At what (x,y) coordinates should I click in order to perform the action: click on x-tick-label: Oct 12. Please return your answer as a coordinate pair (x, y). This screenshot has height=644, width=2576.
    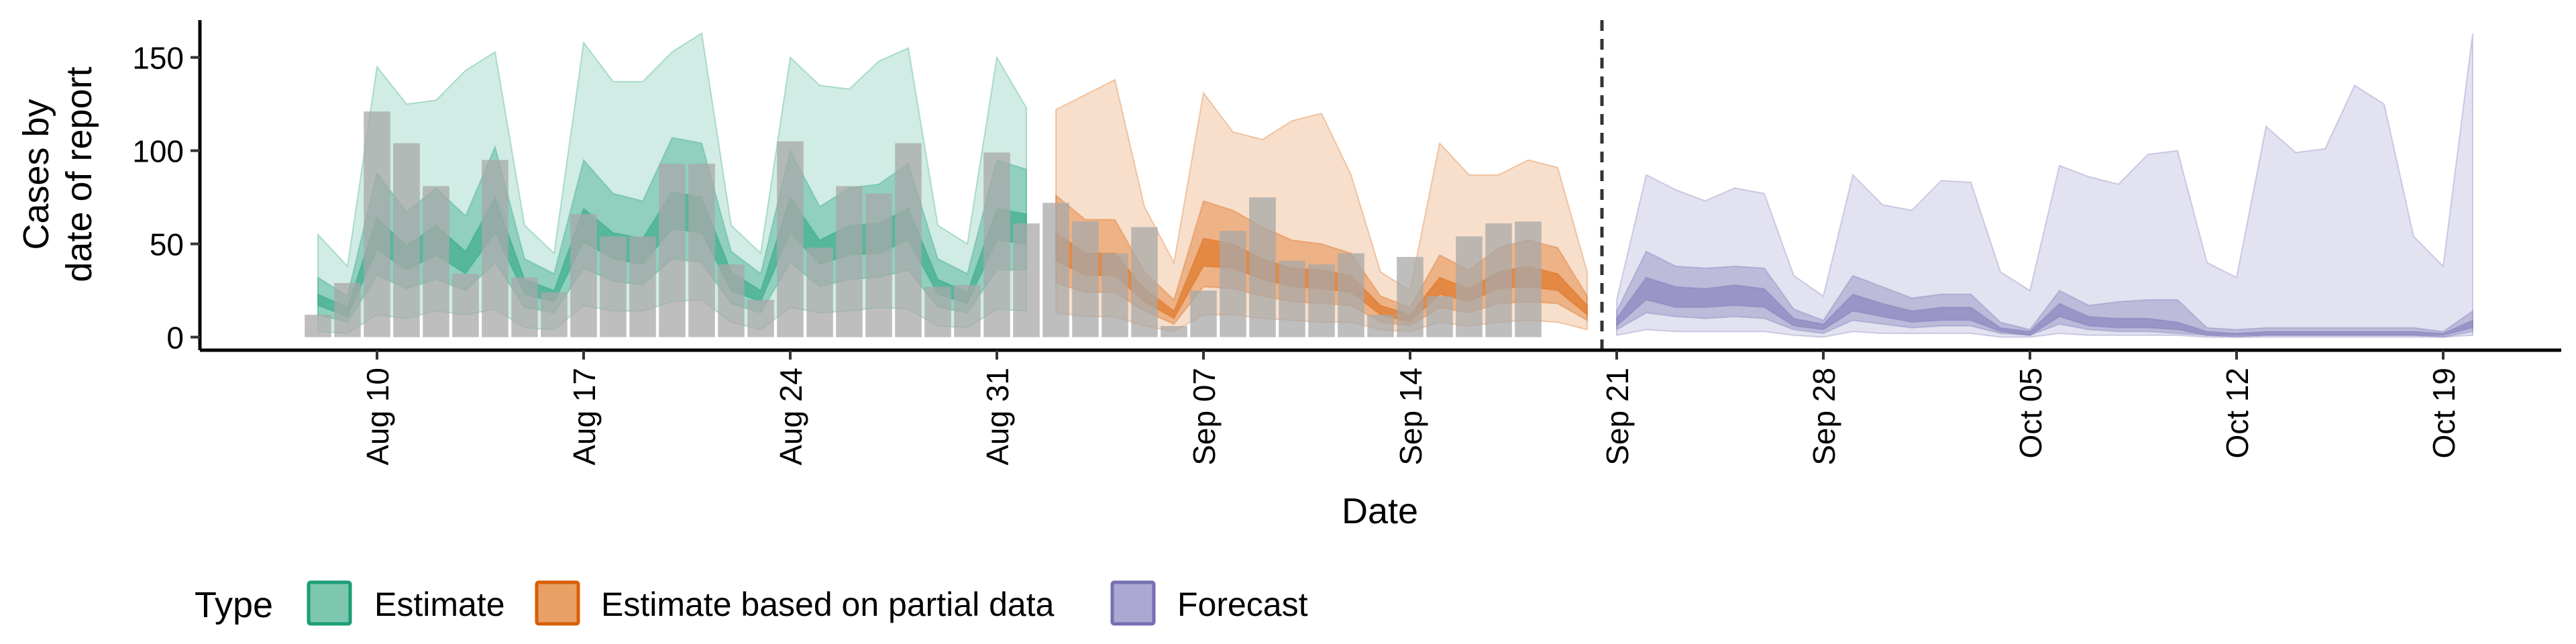
    Looking at the image, I should click on (2237, 413).